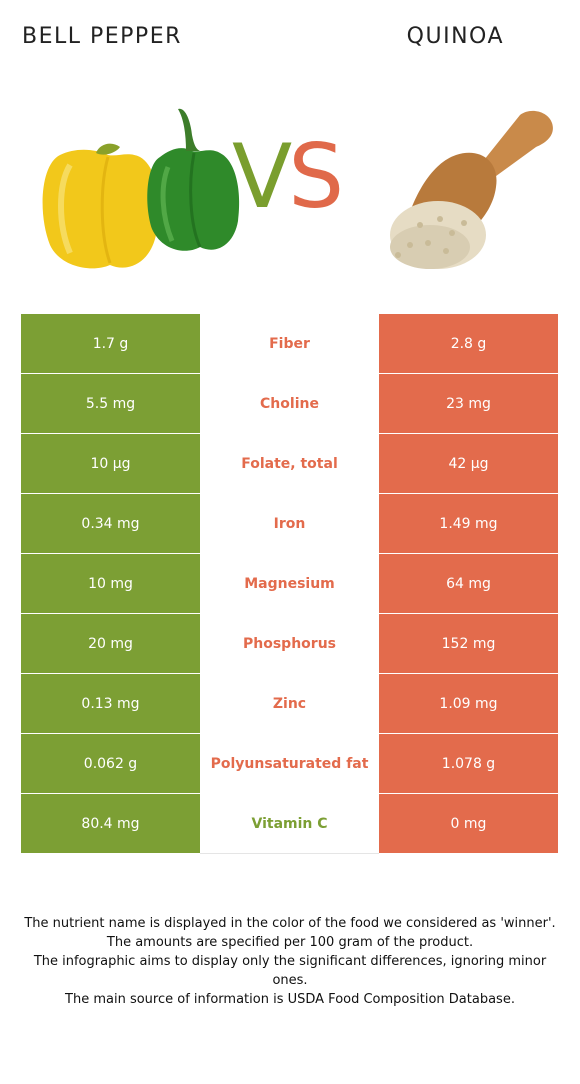  Describe the element at coordinates (110, 703) in the screenshot. I see `left-value: 0.13 mg` at that location.